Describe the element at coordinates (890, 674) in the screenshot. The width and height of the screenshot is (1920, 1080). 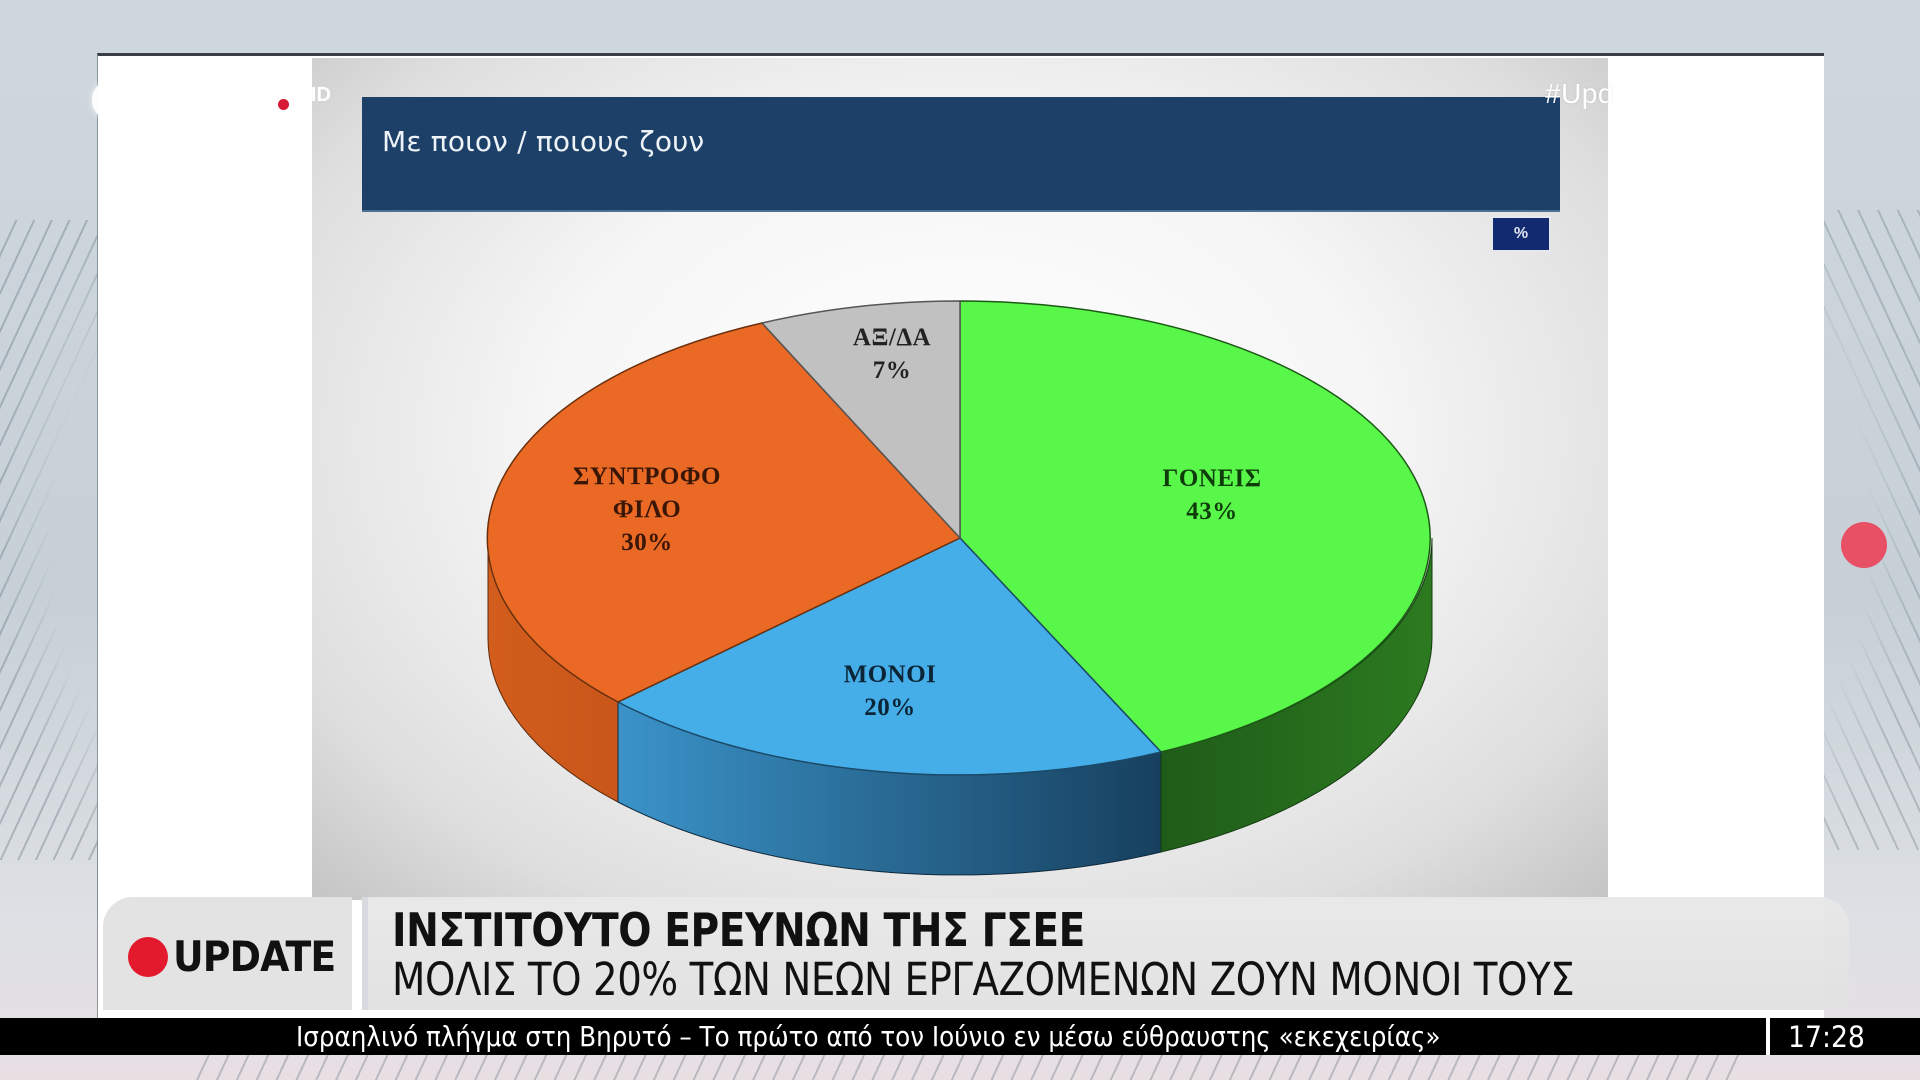
I see `pie-label-monoi-name: ΜΟΝΟΙ` at that location.